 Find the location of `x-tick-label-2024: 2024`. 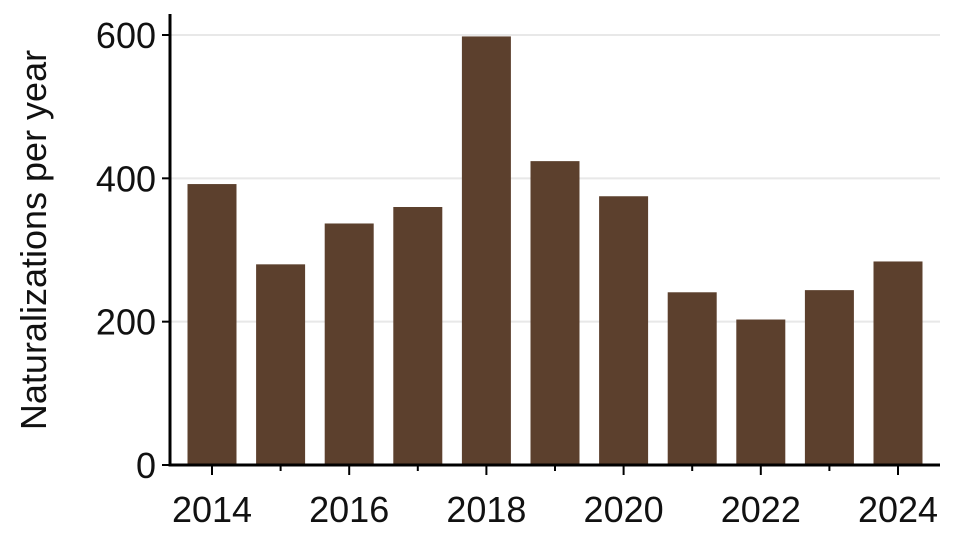

x-tick-label-2024: 2024 is located at coordinates (898, 509).